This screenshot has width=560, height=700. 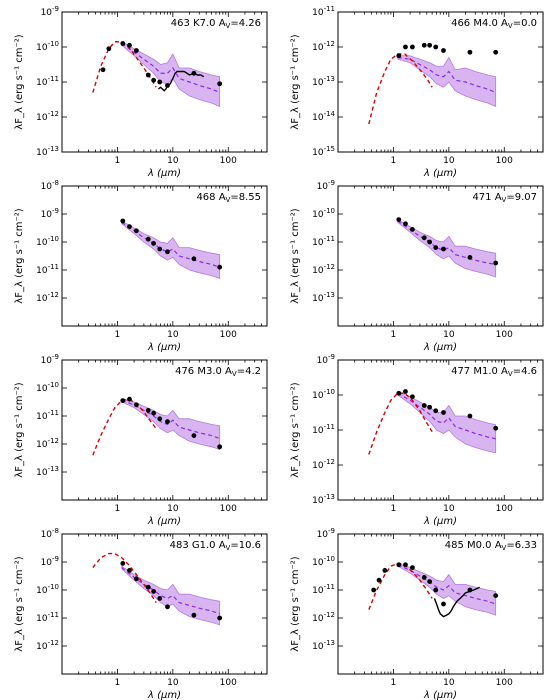 What do you see at coordinates (323, 116) in the screenshot?
I see `y-tick-label: 10⁻¹⁴` at bounding box center [323, 116].